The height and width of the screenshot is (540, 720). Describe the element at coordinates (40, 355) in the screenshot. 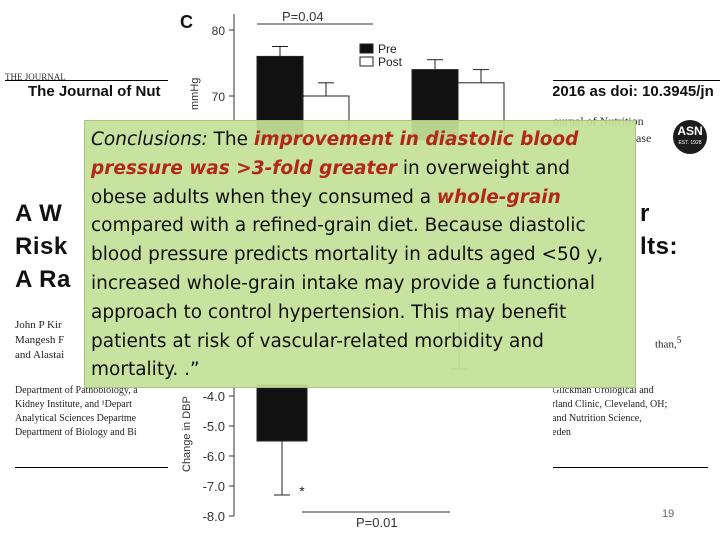

I see `authors-line-3: and Alastai` at that location.